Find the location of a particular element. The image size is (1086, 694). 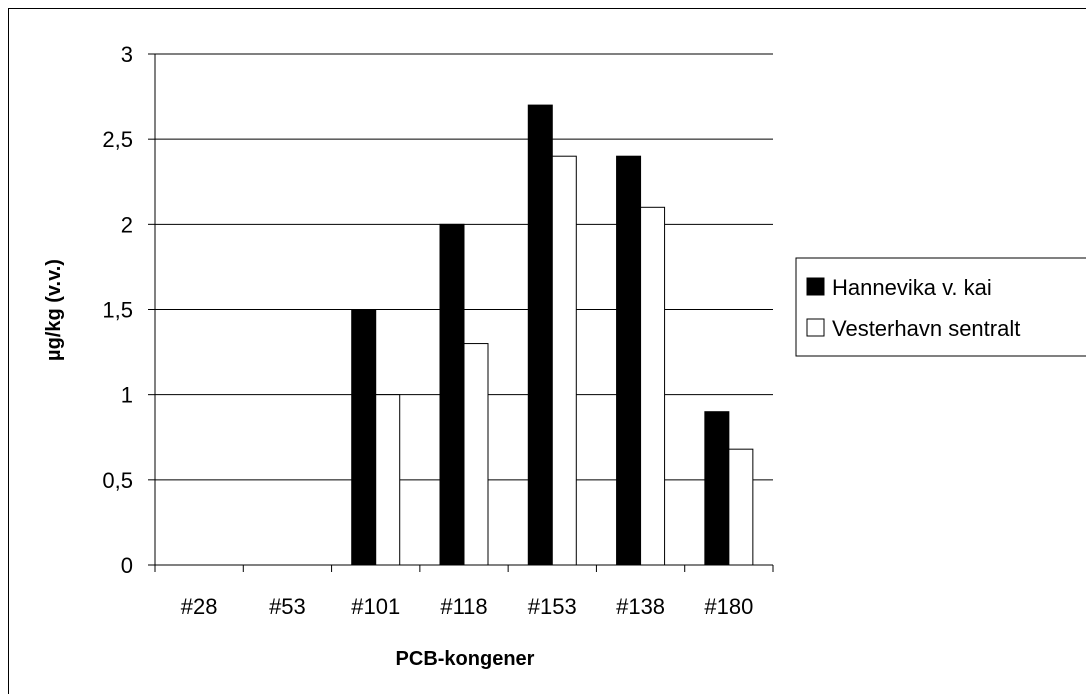

legend: Hannevika v. kai Vesterhavn sentralt is located at coordinates (940, 307).